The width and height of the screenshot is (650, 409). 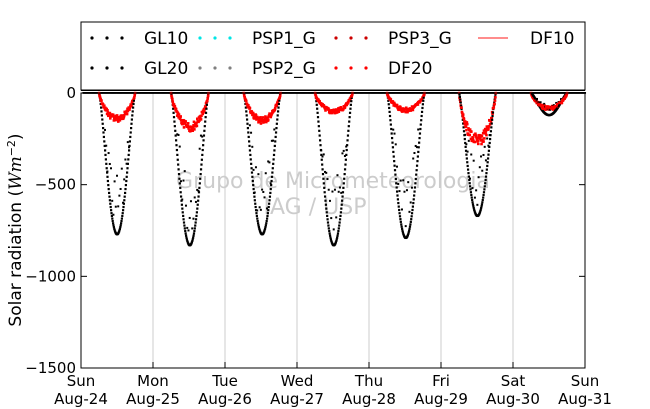 I want to click on x-tick-label-date: Aug-31, so click(x=585, y=399).